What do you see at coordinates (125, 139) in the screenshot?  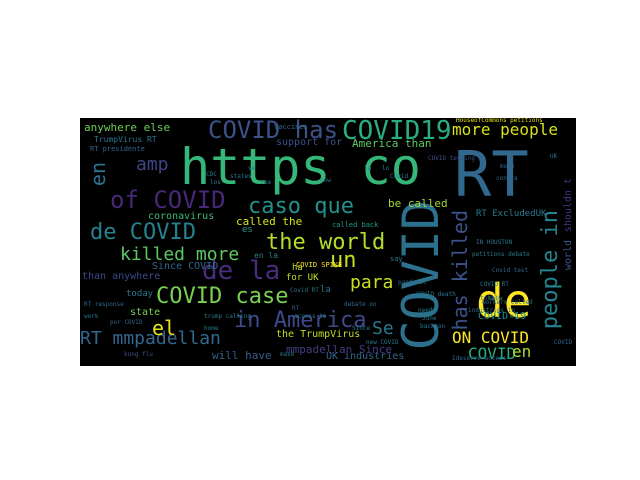 I see `word: TrumpVirus RT` at bounding box center [125, 139].